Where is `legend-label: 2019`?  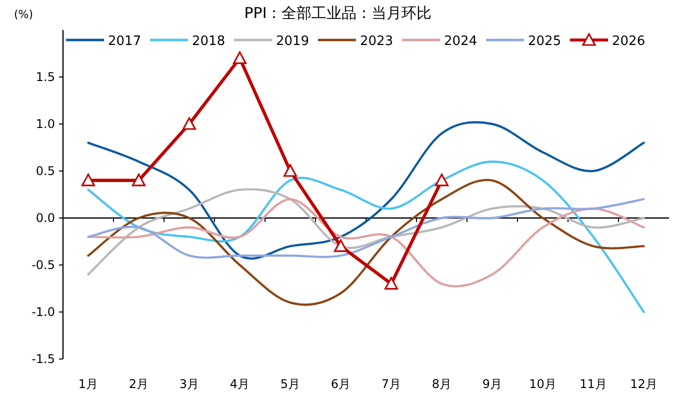
legend-label: 2019 is located at coordinates (293, 41).